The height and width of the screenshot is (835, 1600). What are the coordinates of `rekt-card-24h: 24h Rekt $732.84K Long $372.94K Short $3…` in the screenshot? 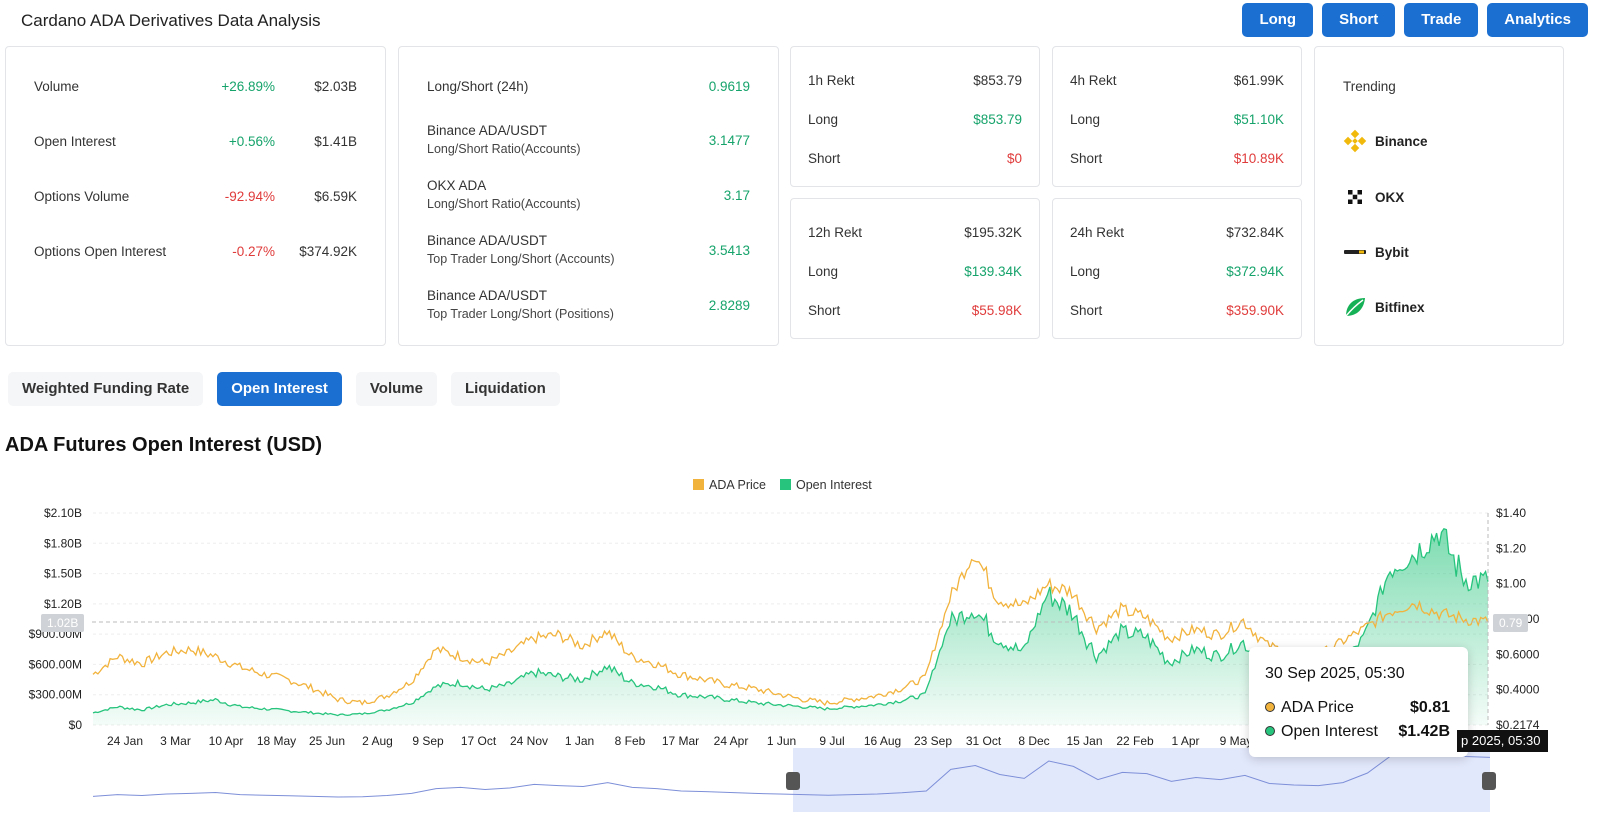 It's located at (1177, 268).